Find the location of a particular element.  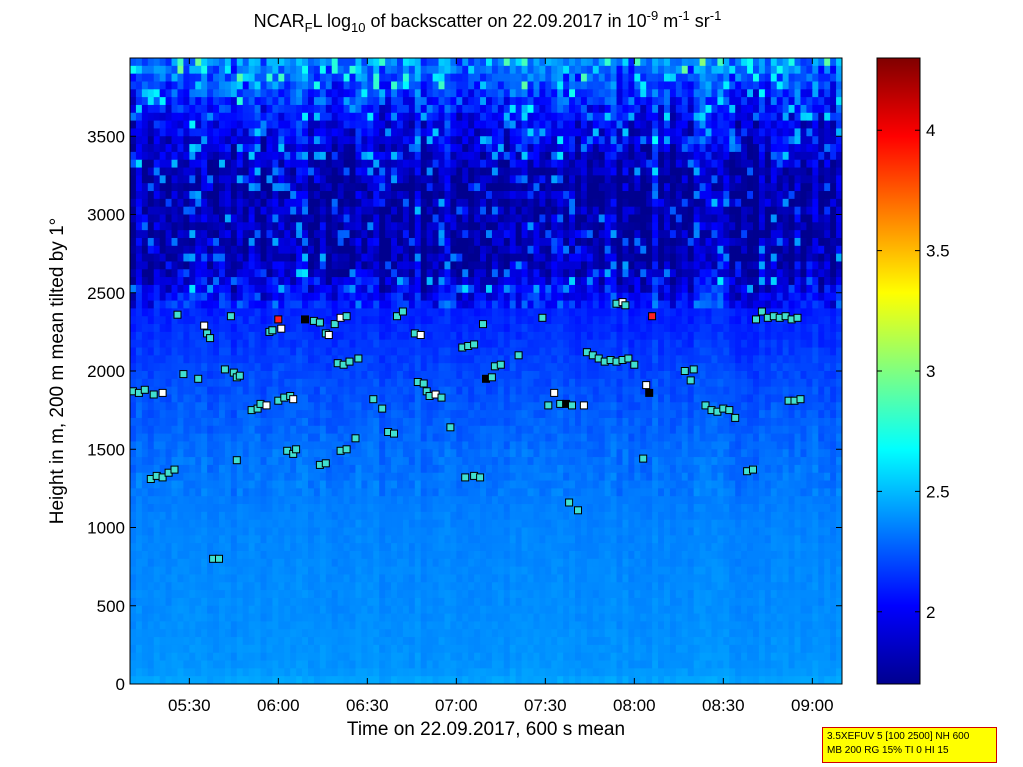

x-tick-label: 06:30 is located at coordinates (367, 705).